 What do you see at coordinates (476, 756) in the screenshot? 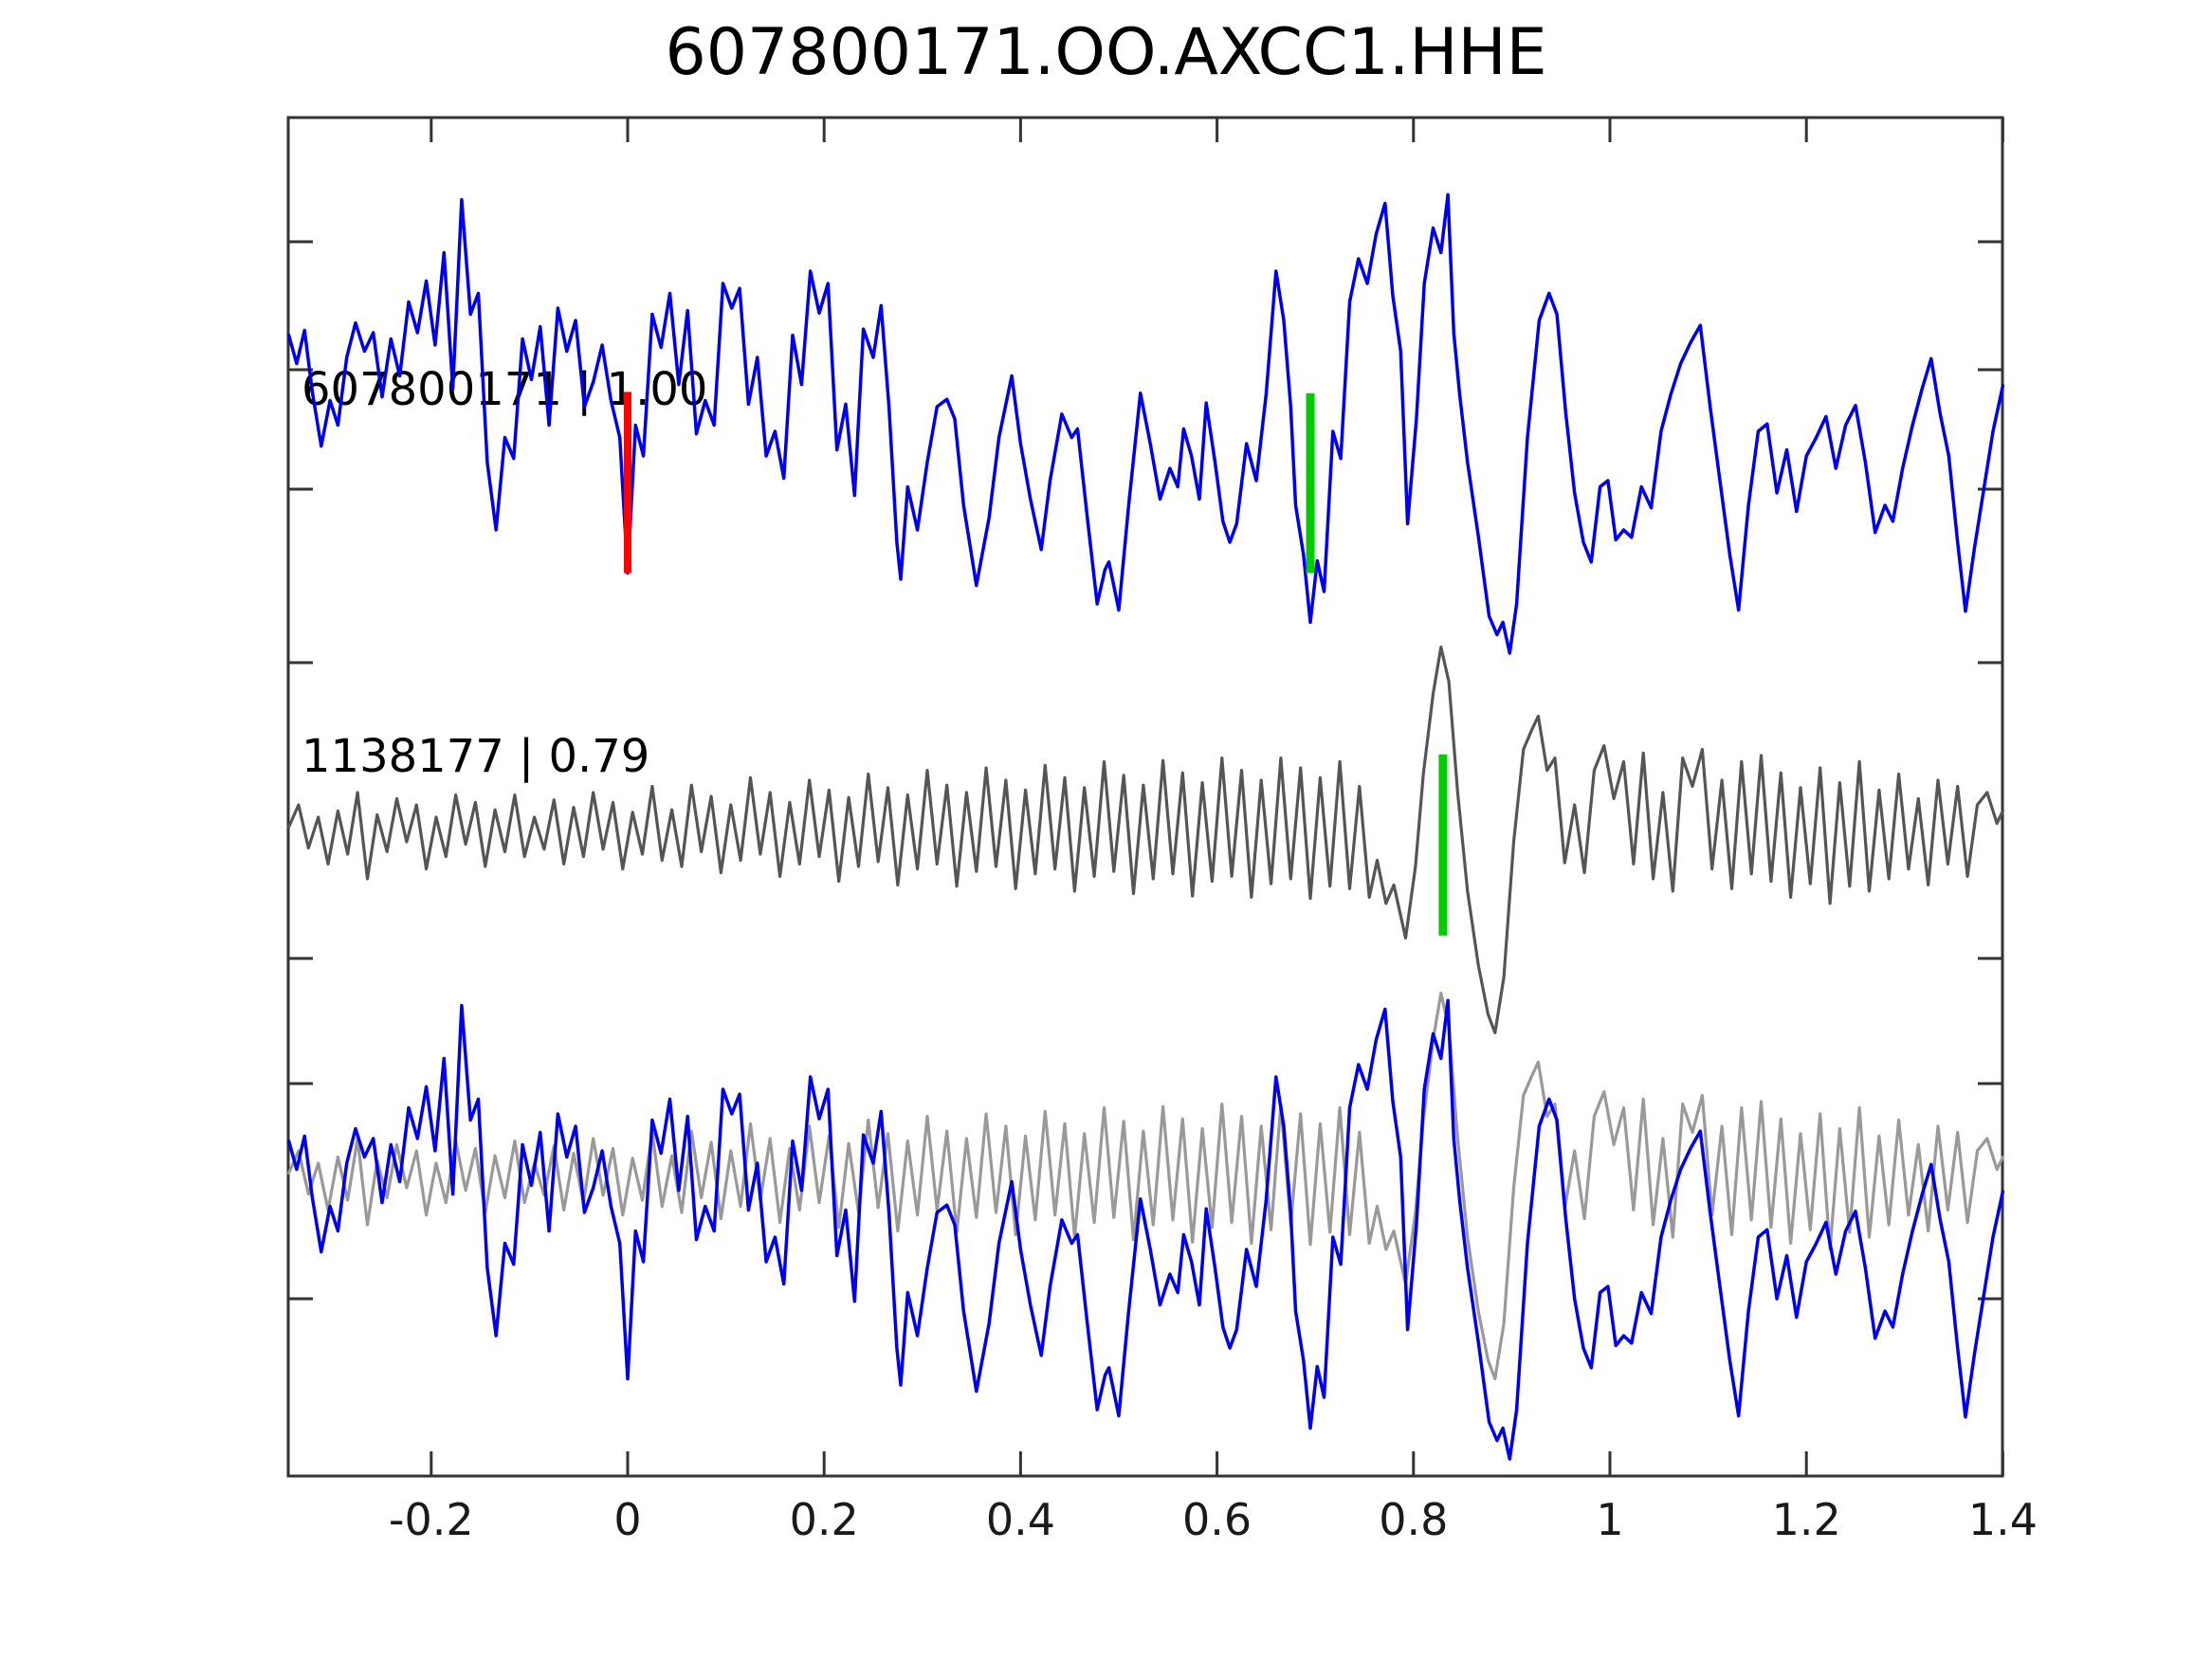
I see `trace-label-1138177: 1138177 | 0.79` at bounding box center [476, 756].